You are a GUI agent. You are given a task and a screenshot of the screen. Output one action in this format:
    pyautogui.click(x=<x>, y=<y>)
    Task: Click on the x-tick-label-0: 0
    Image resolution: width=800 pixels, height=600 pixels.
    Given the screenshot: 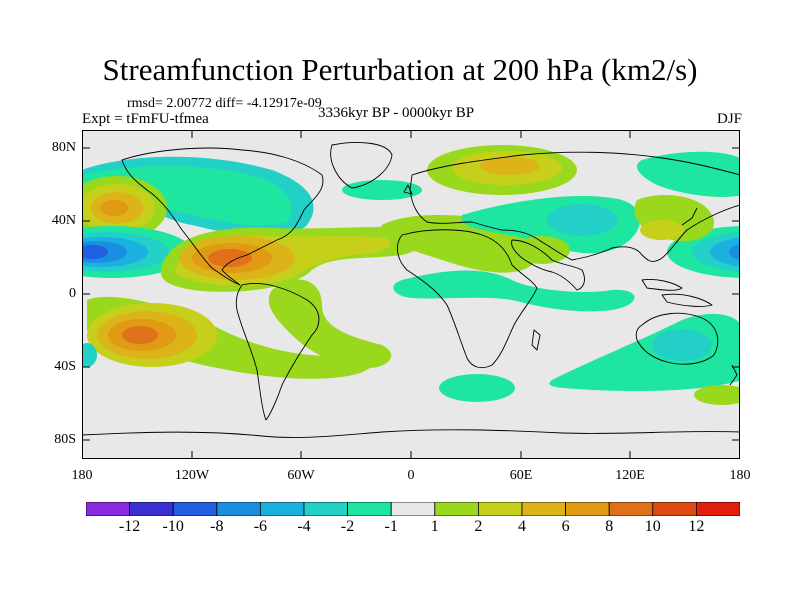 What is the action you would take?
    pyautogui.click(x=411, y=475)
    